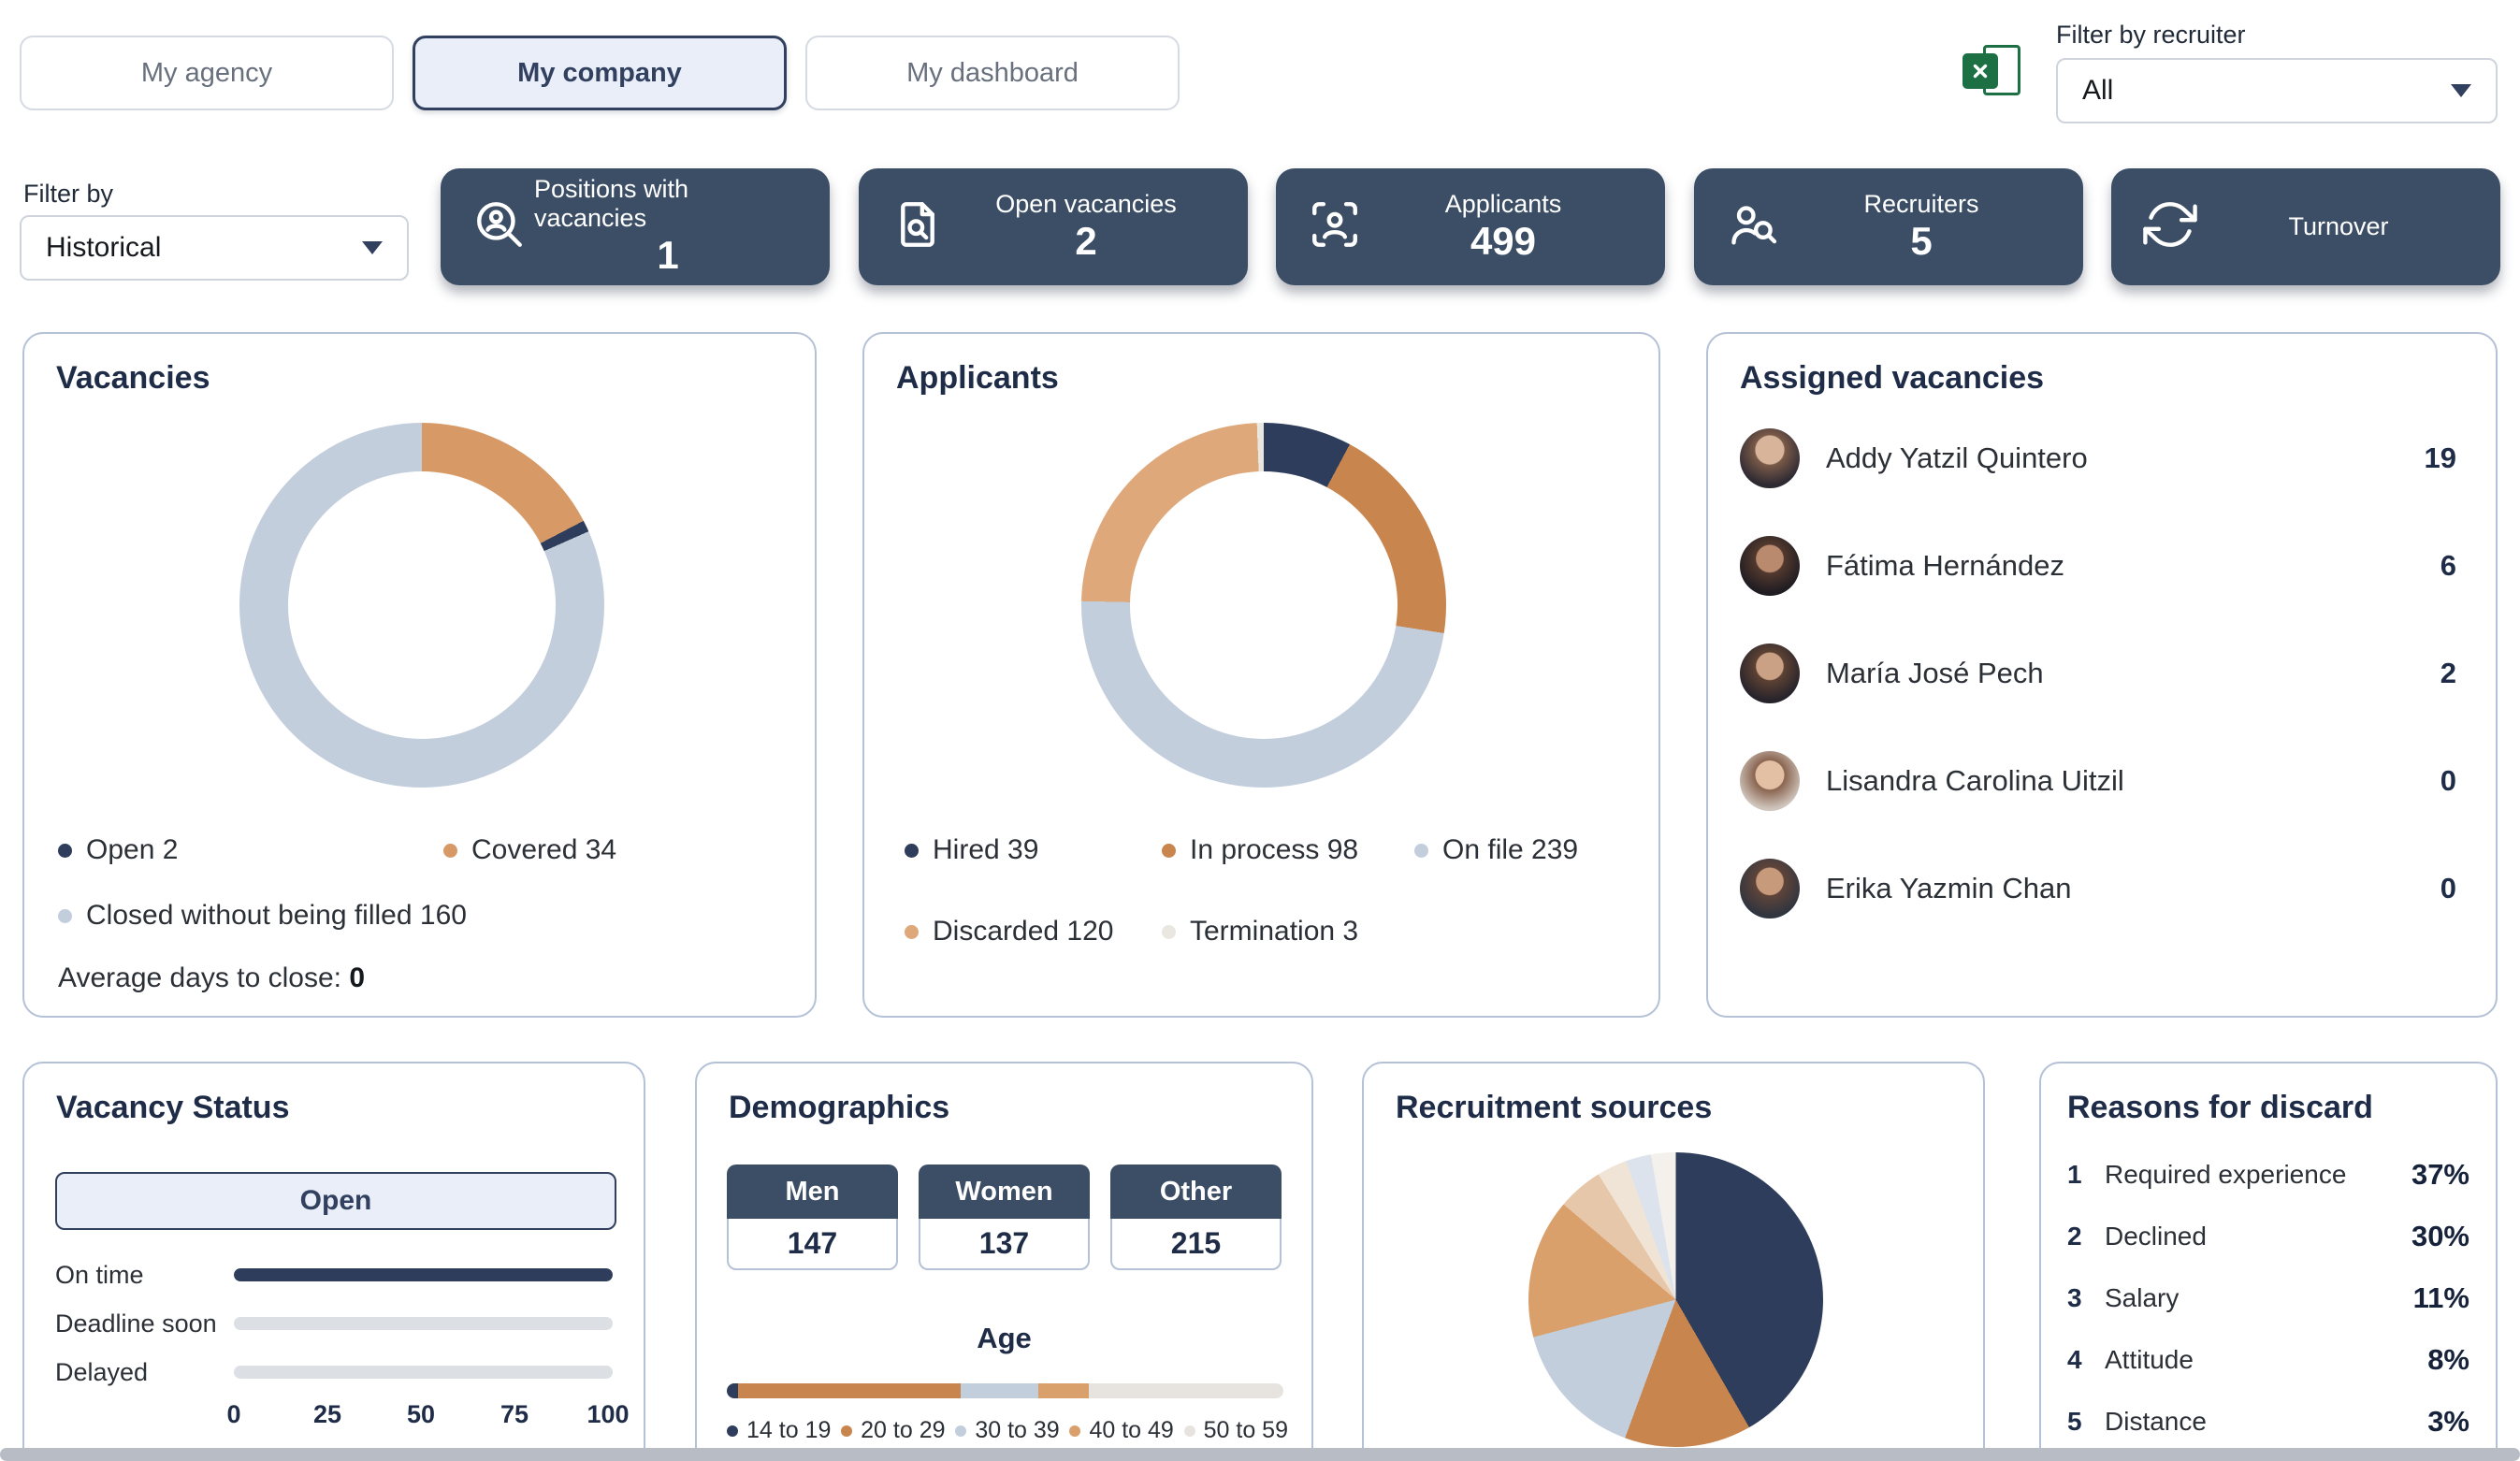 The width and height of the screenshot is (2520, 1461). Describe the element at coordinates (2448, 1421) in the screenshot. I see `reason-value: 3%` at that location.